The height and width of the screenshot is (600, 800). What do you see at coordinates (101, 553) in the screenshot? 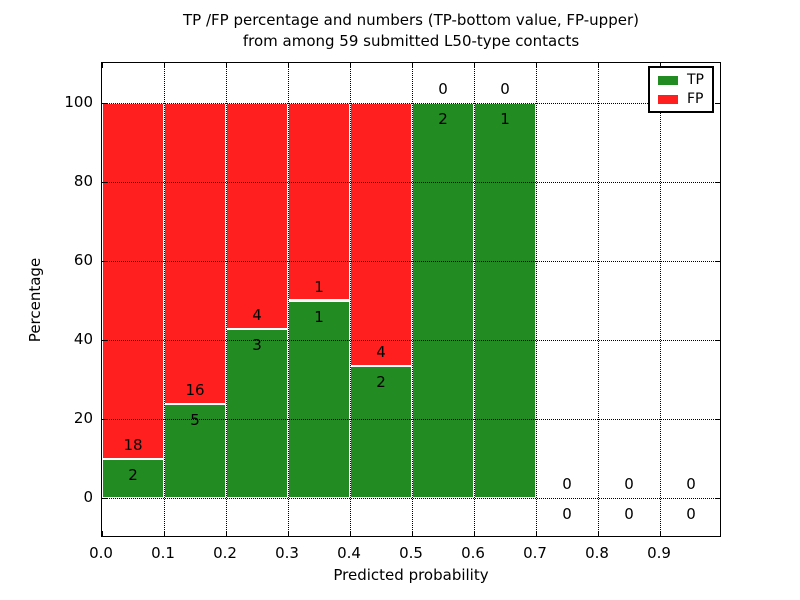
I see `x-tick-label: 0.0` at bounding box center [101, 553].